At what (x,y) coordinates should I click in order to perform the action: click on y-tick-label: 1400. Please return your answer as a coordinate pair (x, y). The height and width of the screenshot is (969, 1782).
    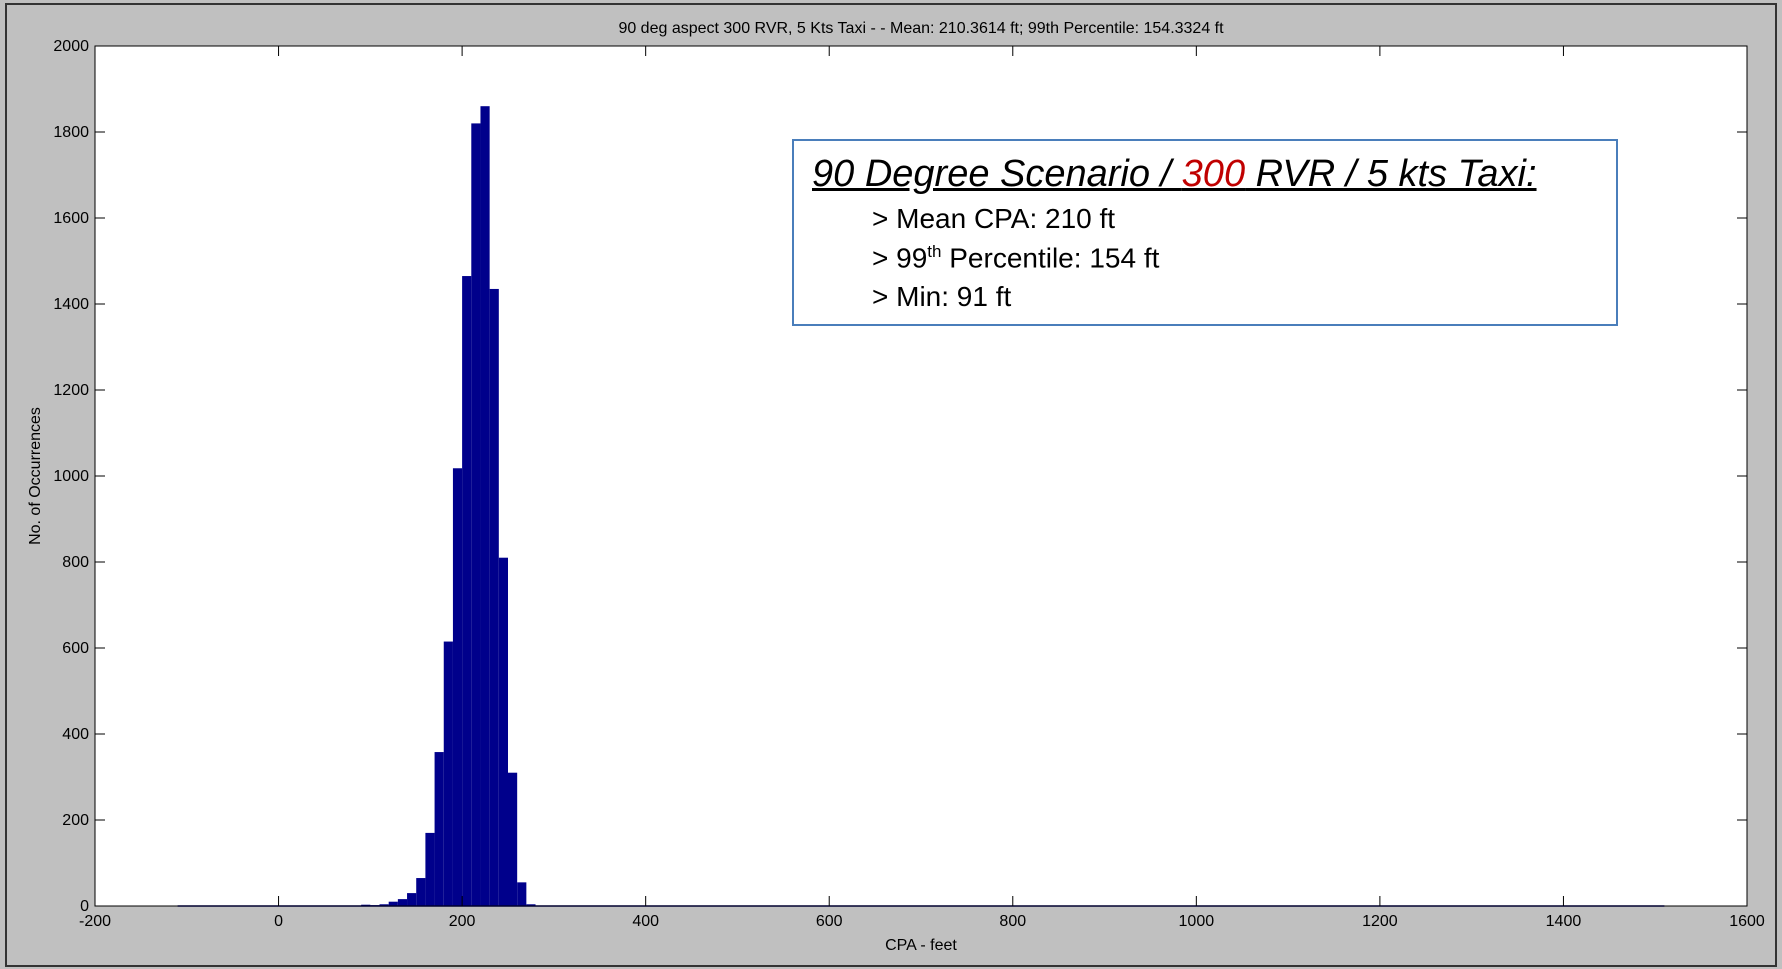
    Looking at the image, I should click on (71, 304).